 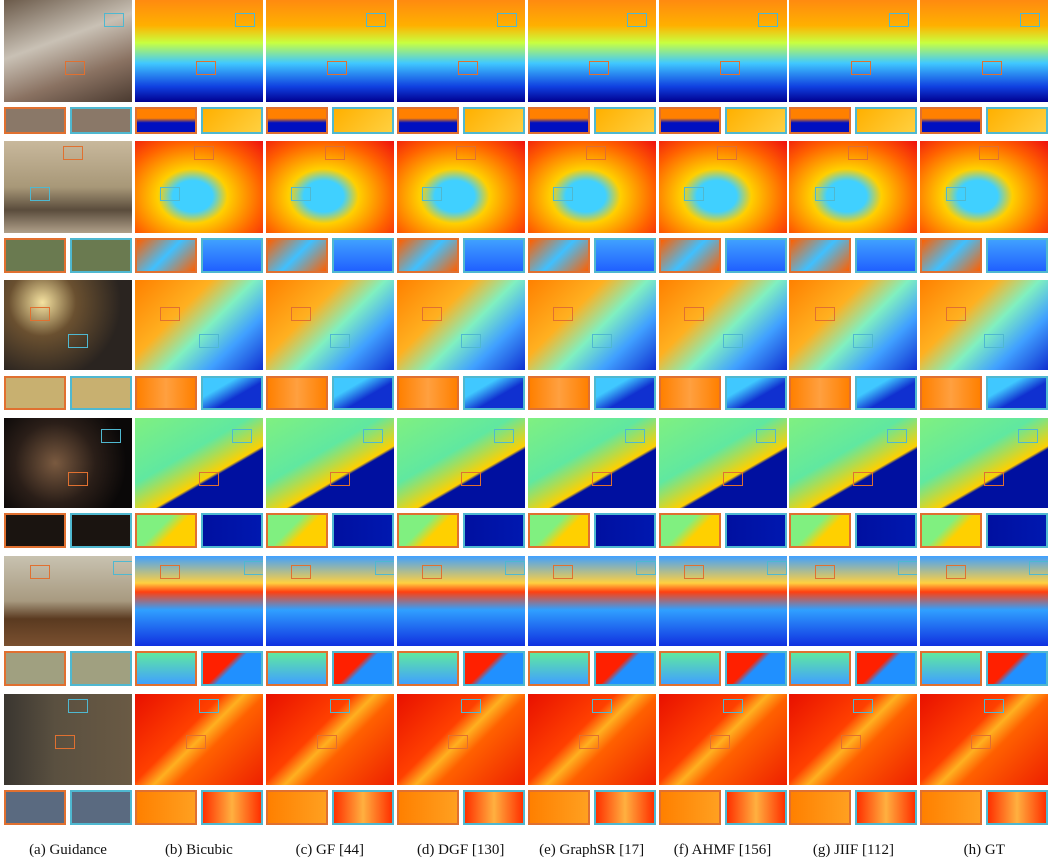 What do you see at coordinates (592, 850) in the screenshot?
I see `caption: (e) GraphSR [17]` at bounding box center [592, 850].